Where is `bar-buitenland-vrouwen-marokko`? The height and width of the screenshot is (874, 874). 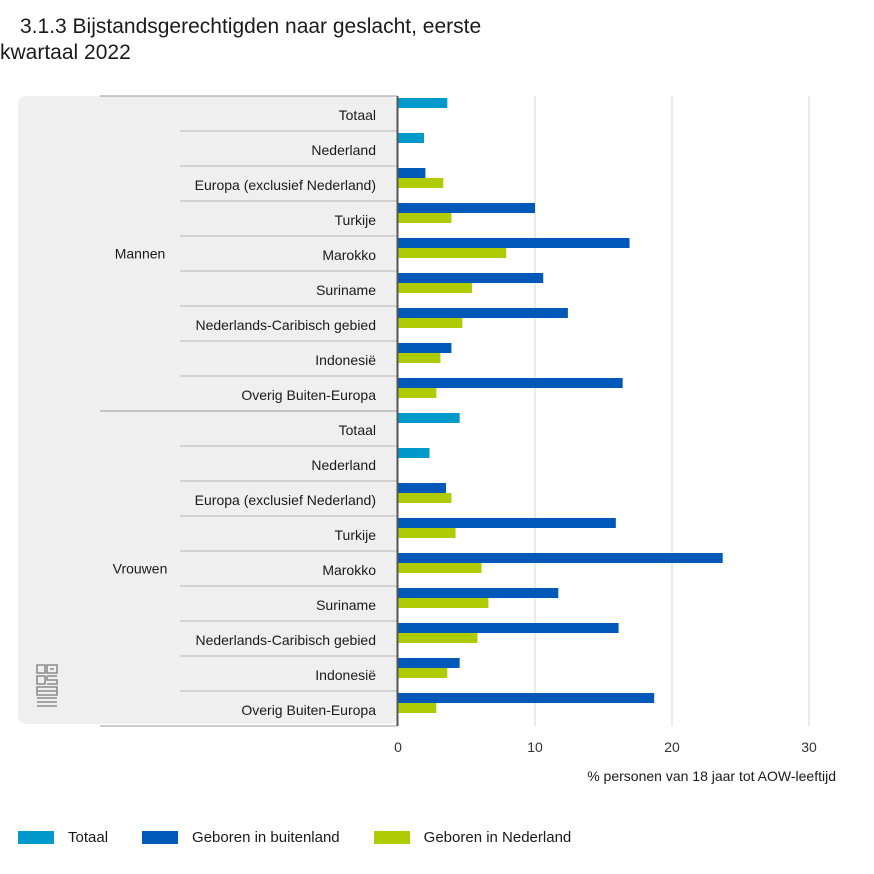
bar-buitenland-vrouwen-marokko is located at coordinates (560, 558).